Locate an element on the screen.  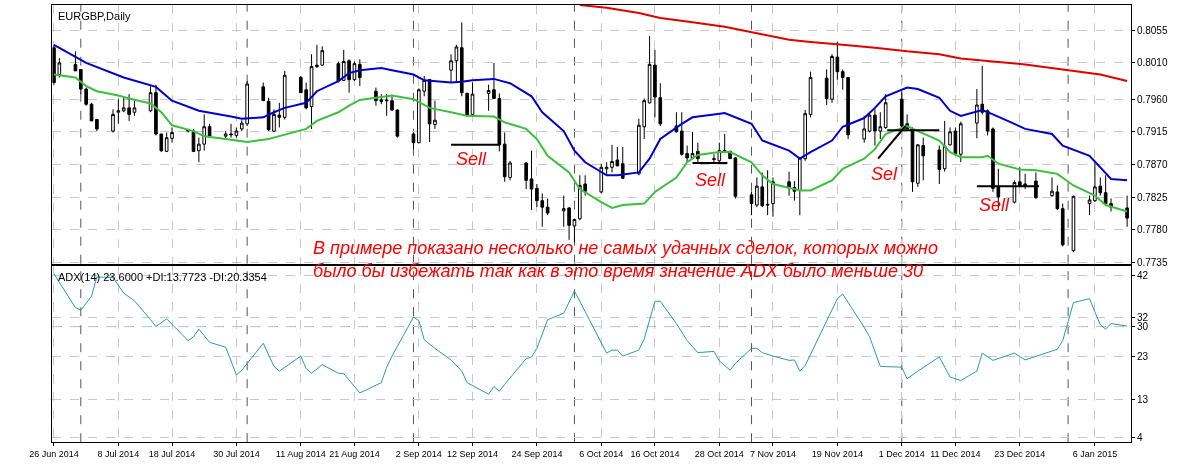
x-tick-label: 28 Oct 2014 is located at coordinates (719, 453).